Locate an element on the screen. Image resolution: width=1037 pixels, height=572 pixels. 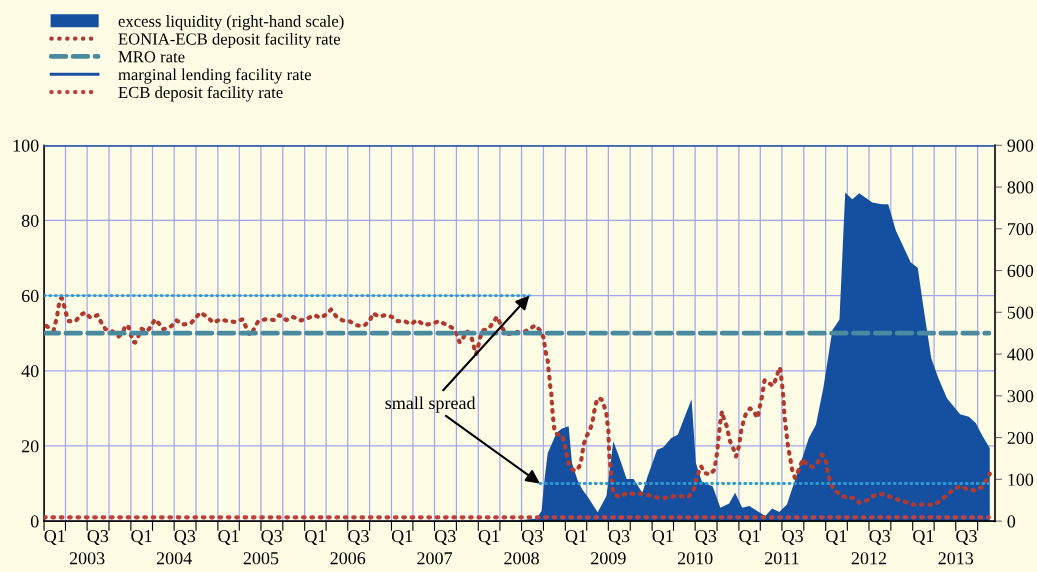
x2-tick-label: 2003 is located at coordinates (87, 558).